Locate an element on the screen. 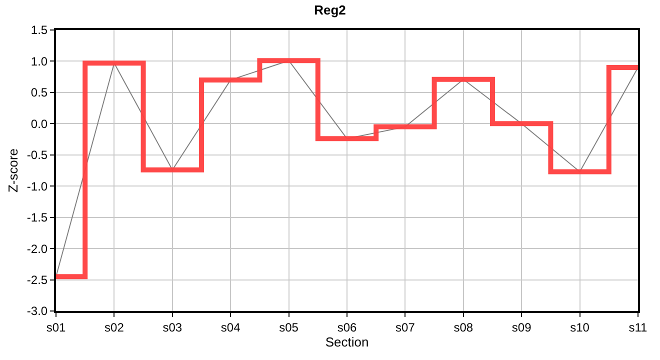  y-axis-title: Z-score is located at coordinates (12, 170).